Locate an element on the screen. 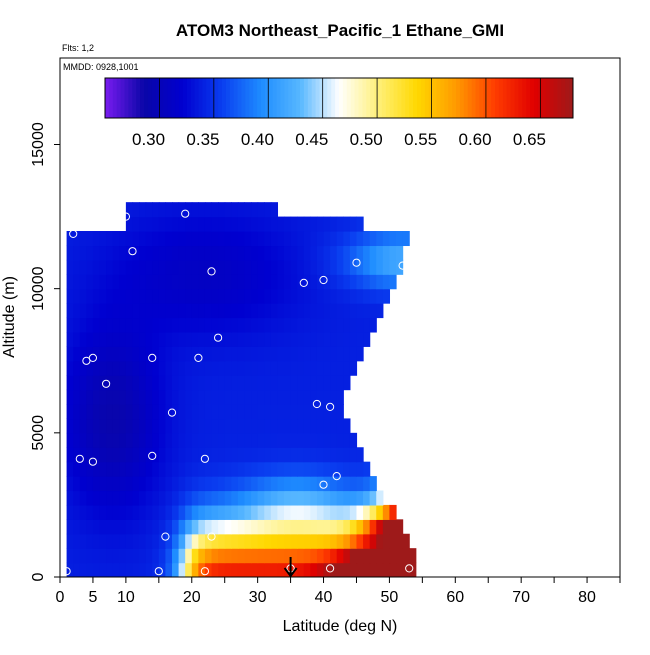 Image resolution: width=650 pixels, height=655 pixels. x-tick-label: 30 is located at coordinates (258, 597).